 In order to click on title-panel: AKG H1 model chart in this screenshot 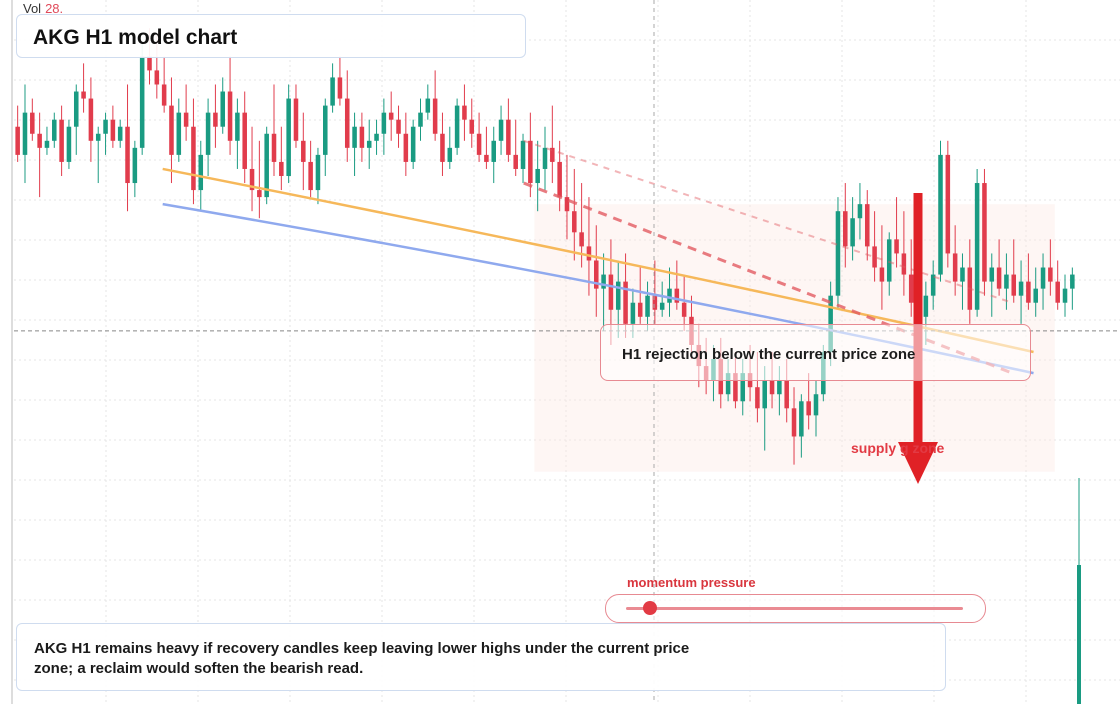, I will do `click(271, 36)`.